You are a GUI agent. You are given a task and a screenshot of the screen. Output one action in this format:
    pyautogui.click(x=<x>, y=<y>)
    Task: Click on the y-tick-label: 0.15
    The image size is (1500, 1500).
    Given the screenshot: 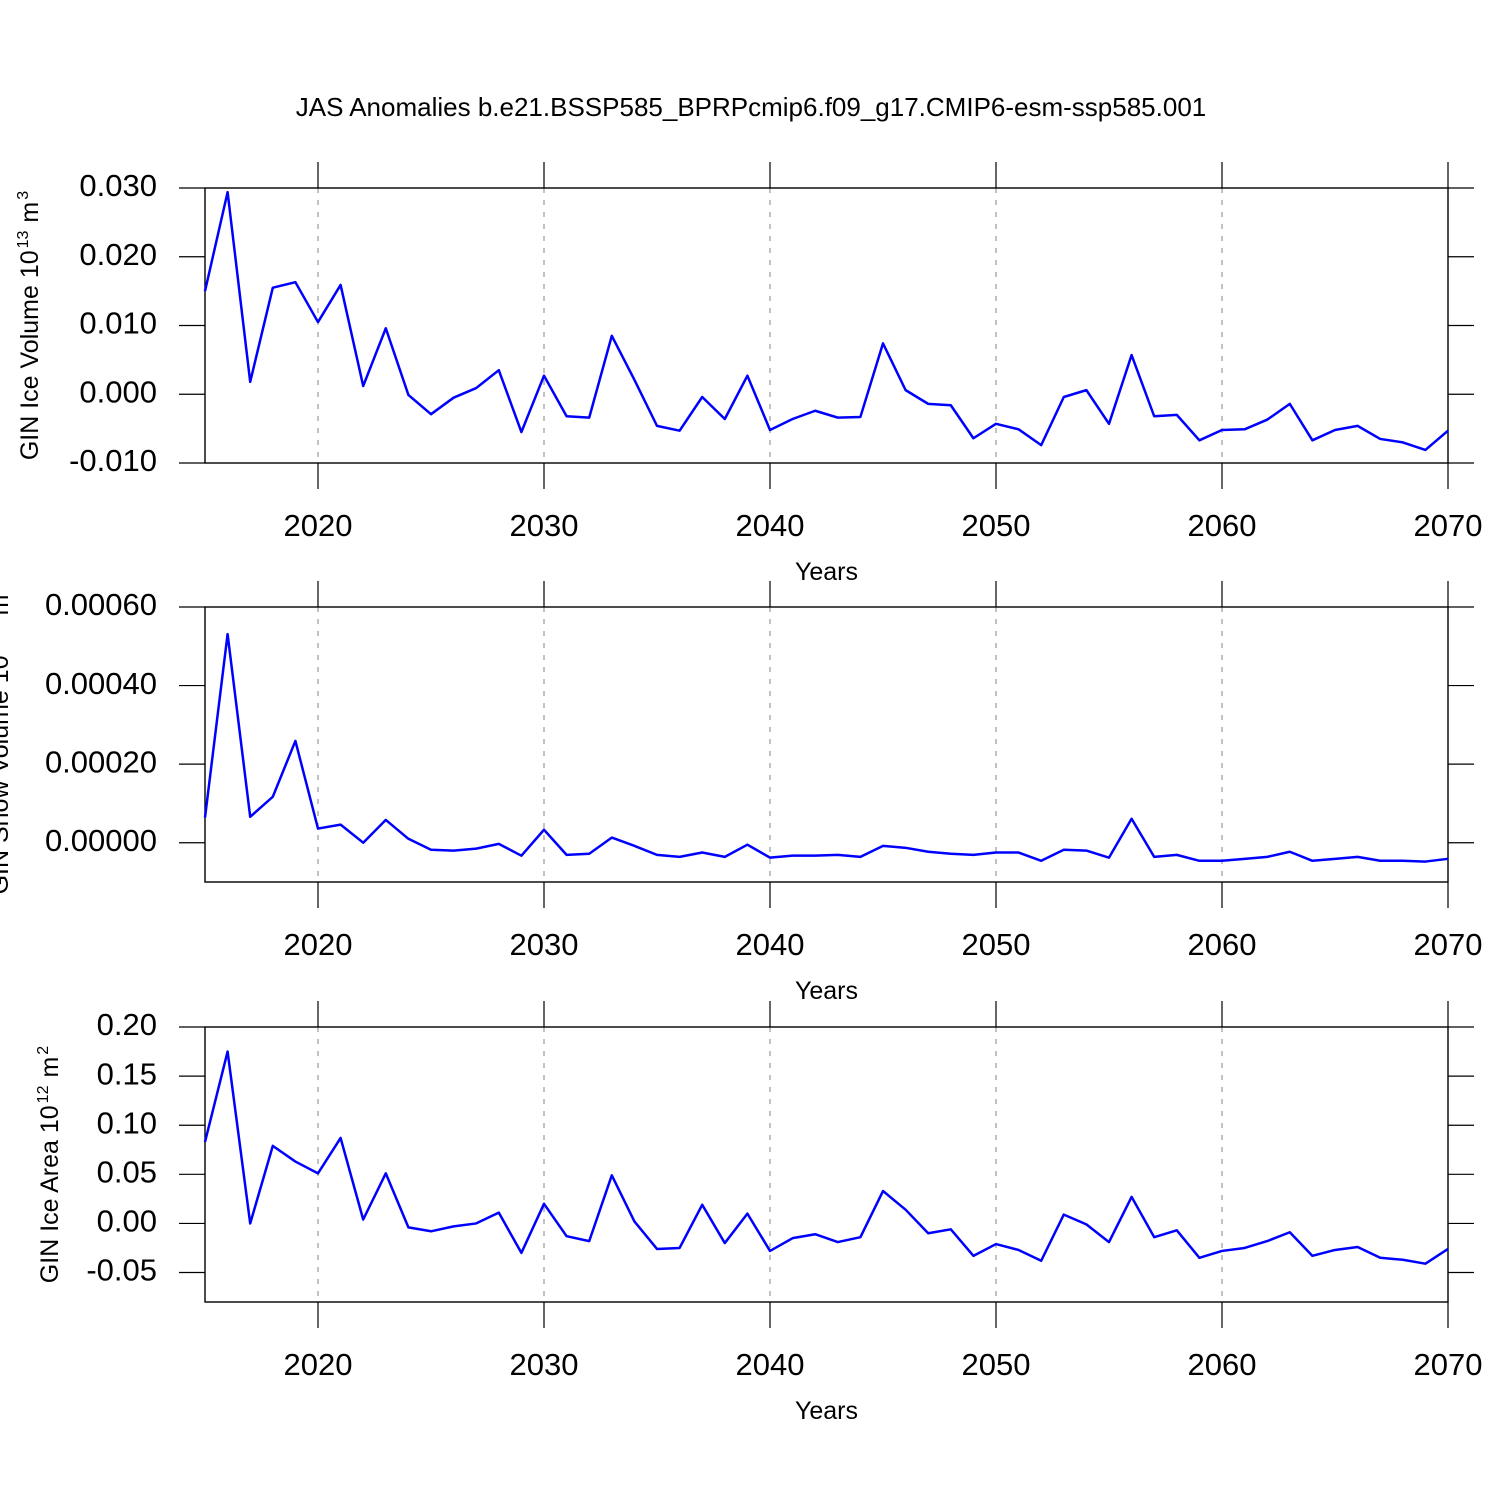 What is the action you would take?
    pyautogui.click(x=127, y=1073)
    